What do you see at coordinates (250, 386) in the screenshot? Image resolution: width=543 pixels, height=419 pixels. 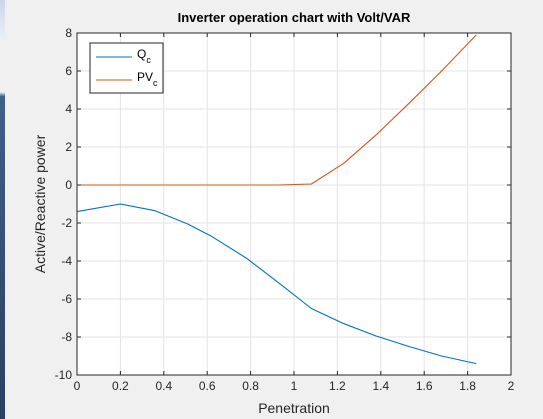 I see `x-tick-label: 0.8` at bounding box center [250, 386].